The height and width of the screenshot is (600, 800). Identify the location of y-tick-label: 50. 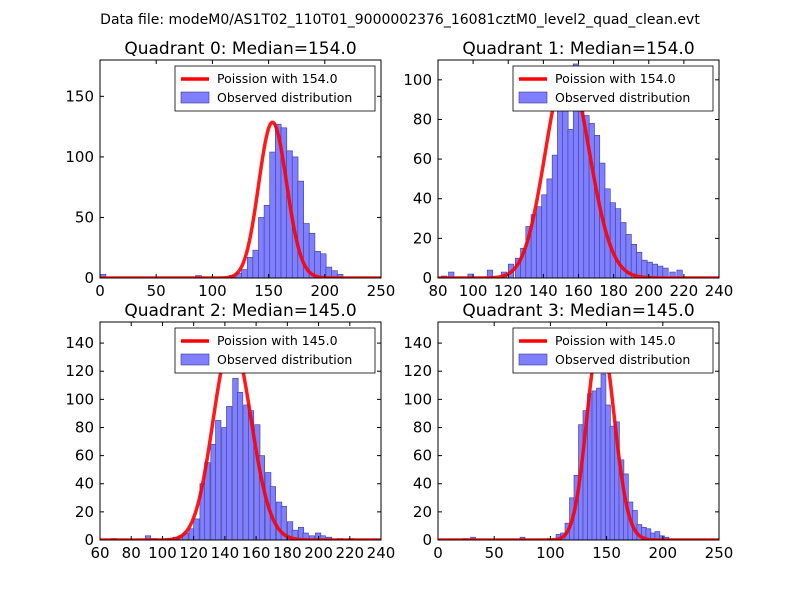
(84, 217).